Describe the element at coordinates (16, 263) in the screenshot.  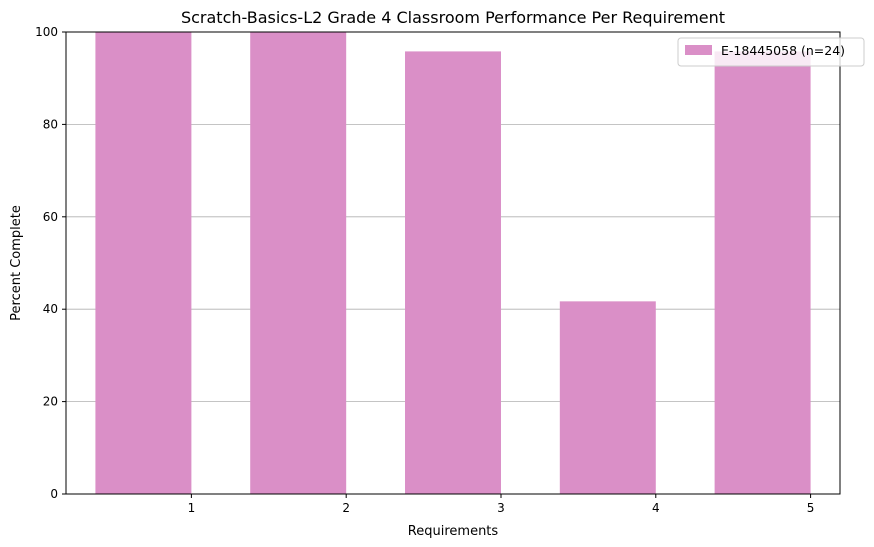
I see `y-axis-label: Percent Complete` at that location.